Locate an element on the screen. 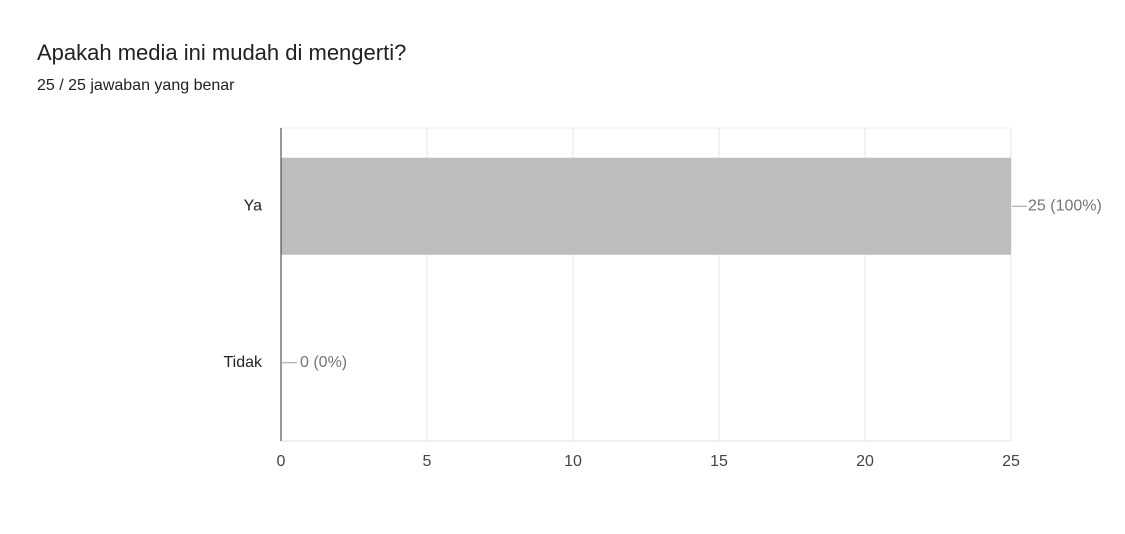 The height and width of the screenshot is (534, 1125). value-label: 25 (100%) is located at coordinates (1065, 205).